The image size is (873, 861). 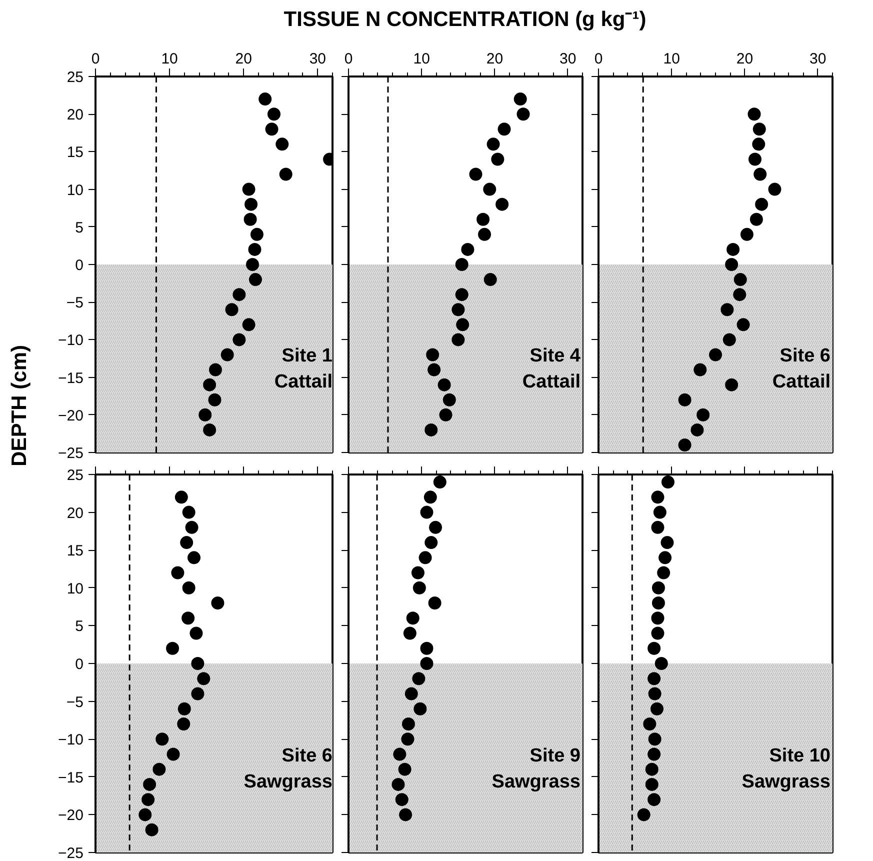 What do you see at coordinates (19, 405) in the screenshot?
I see `y-axis-title: DEPTH (cm)` at bounding box center [19, 405].